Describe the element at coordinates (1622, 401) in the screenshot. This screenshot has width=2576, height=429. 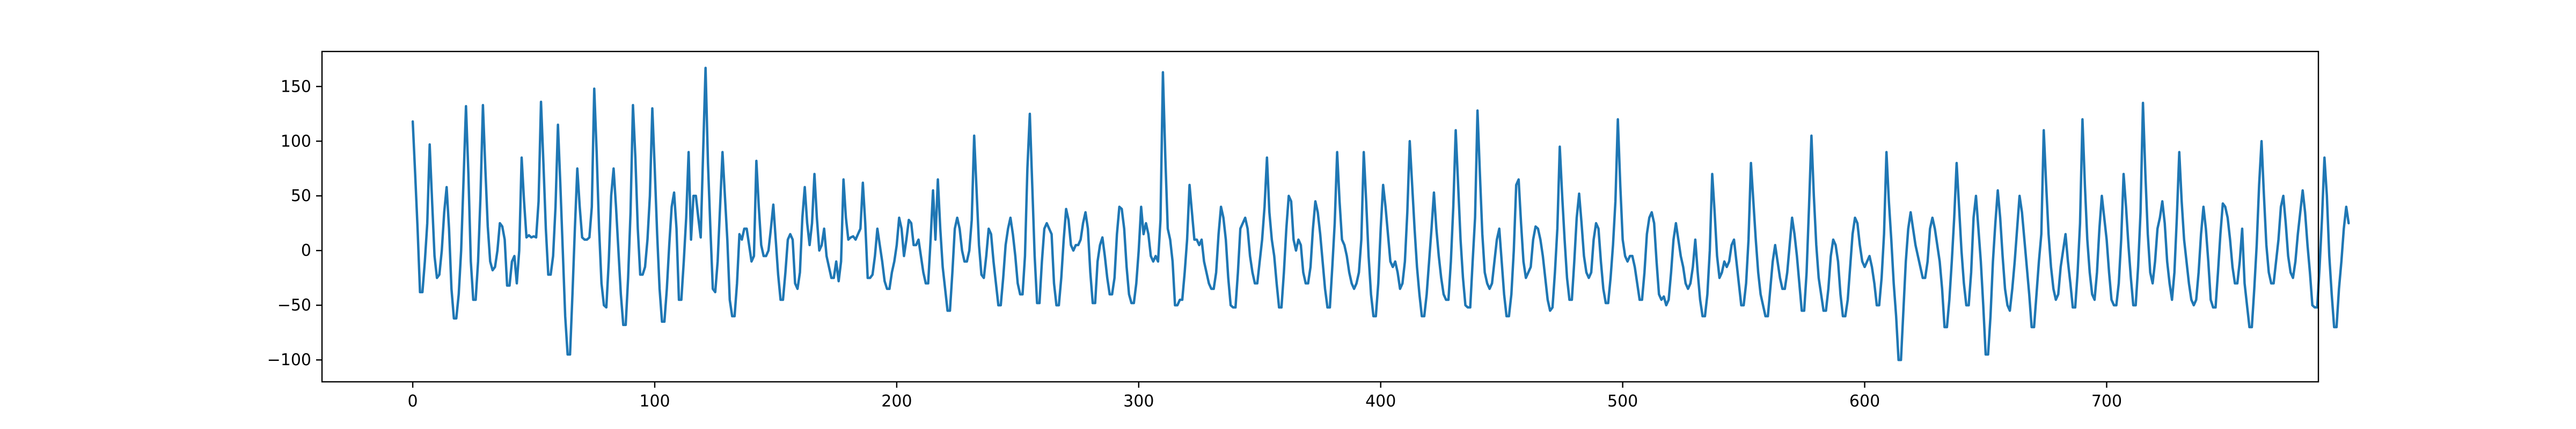
I see `x-tick-label: 500` at that location.